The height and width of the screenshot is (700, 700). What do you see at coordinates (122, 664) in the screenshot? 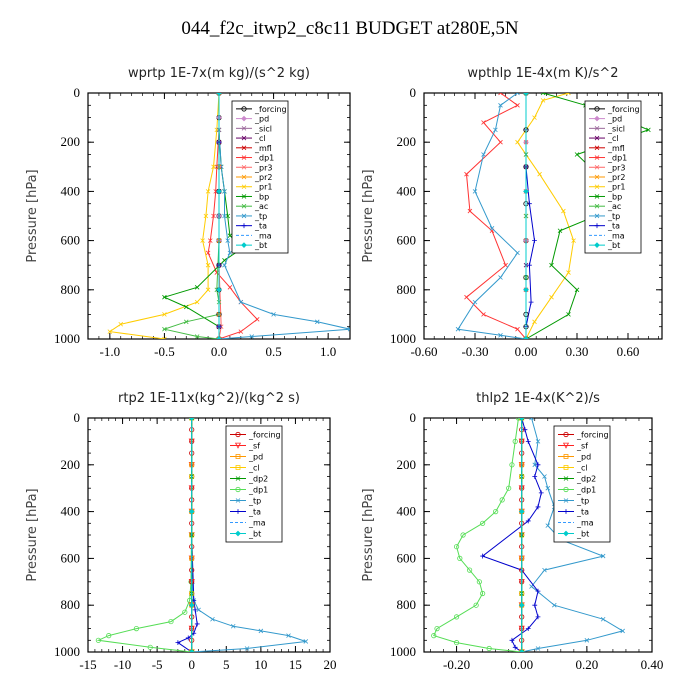
I see `x-tick-label: -10` at bounding box center [122, 664].